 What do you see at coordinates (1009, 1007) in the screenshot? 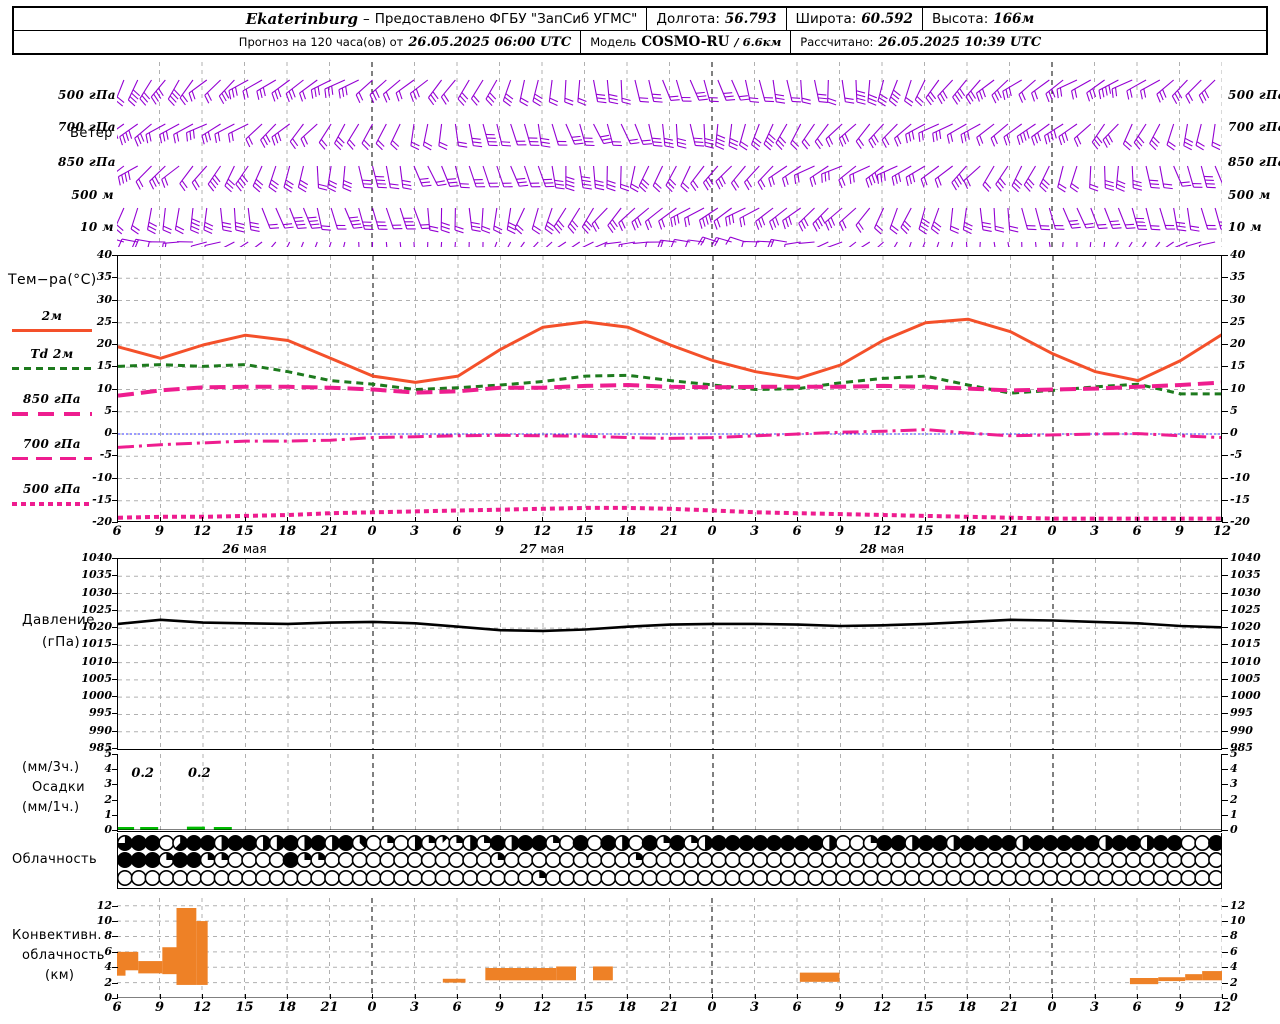
I see `conv-time-tick-label: 21` at bounding box center [1009, 1007].